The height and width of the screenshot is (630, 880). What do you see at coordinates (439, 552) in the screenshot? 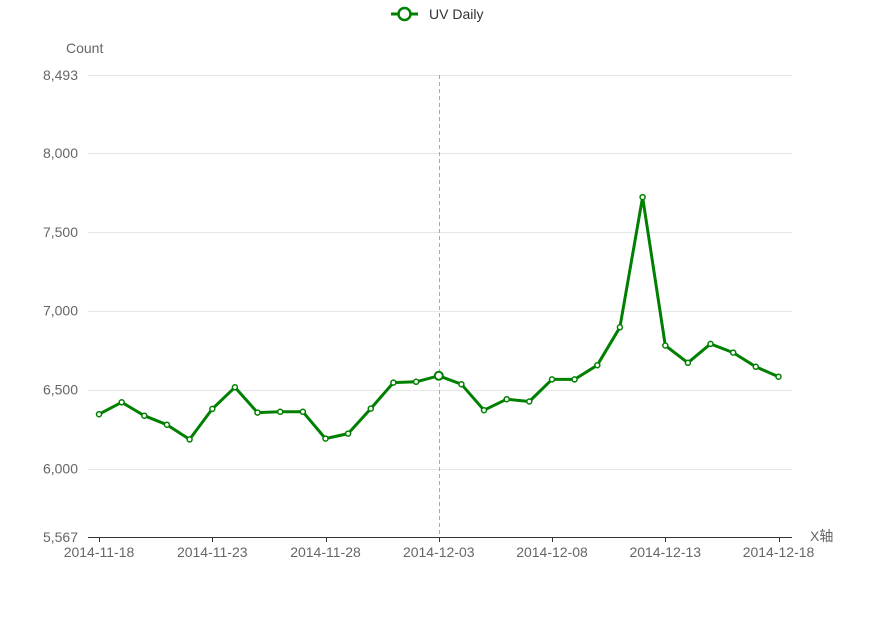
I see `x-tick-label: 2014-12-03` at bounding box center [439, 552].